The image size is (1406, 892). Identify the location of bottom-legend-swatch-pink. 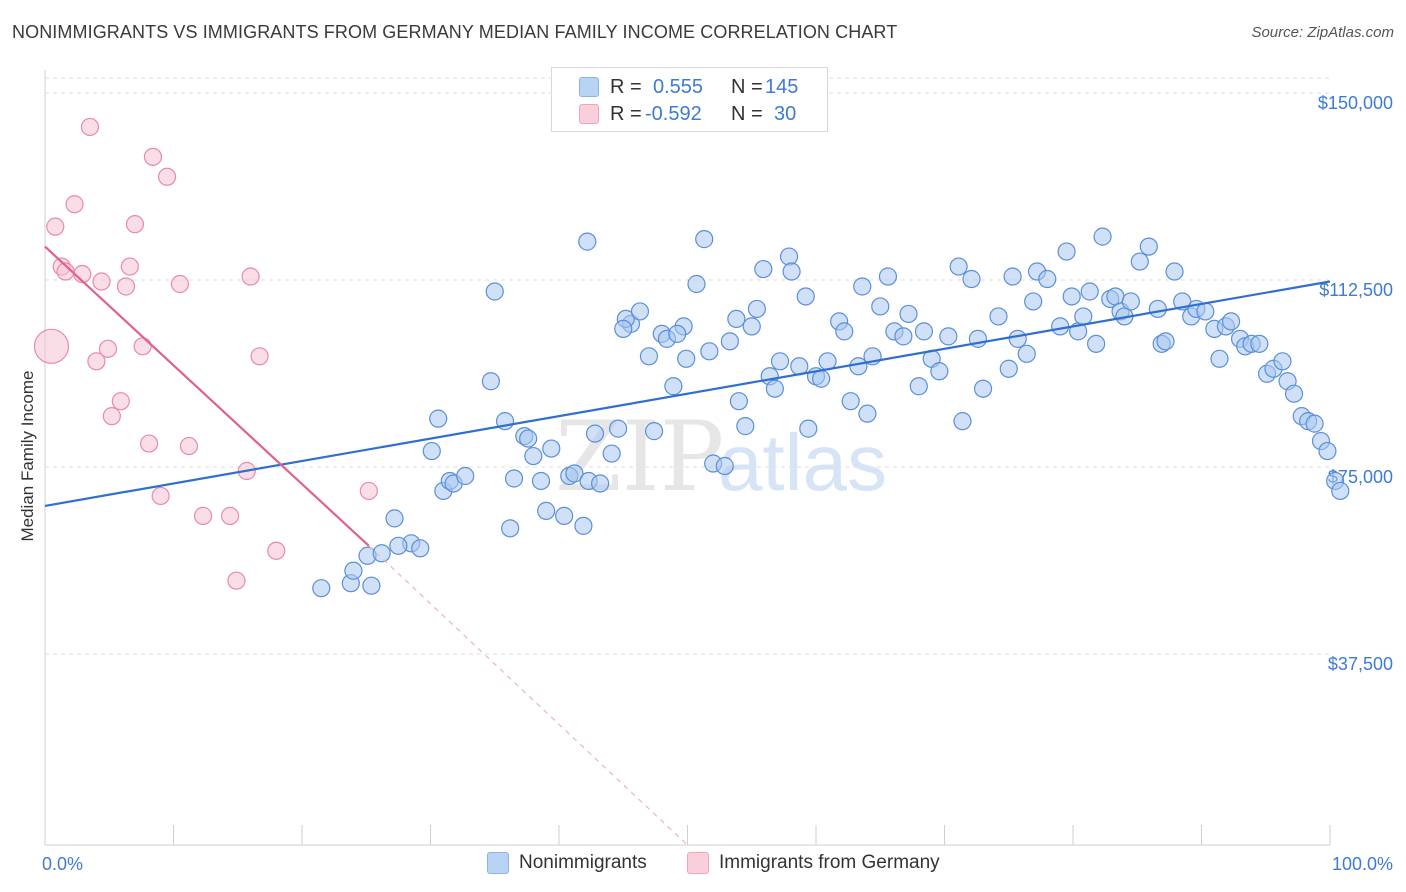
(698, 863).